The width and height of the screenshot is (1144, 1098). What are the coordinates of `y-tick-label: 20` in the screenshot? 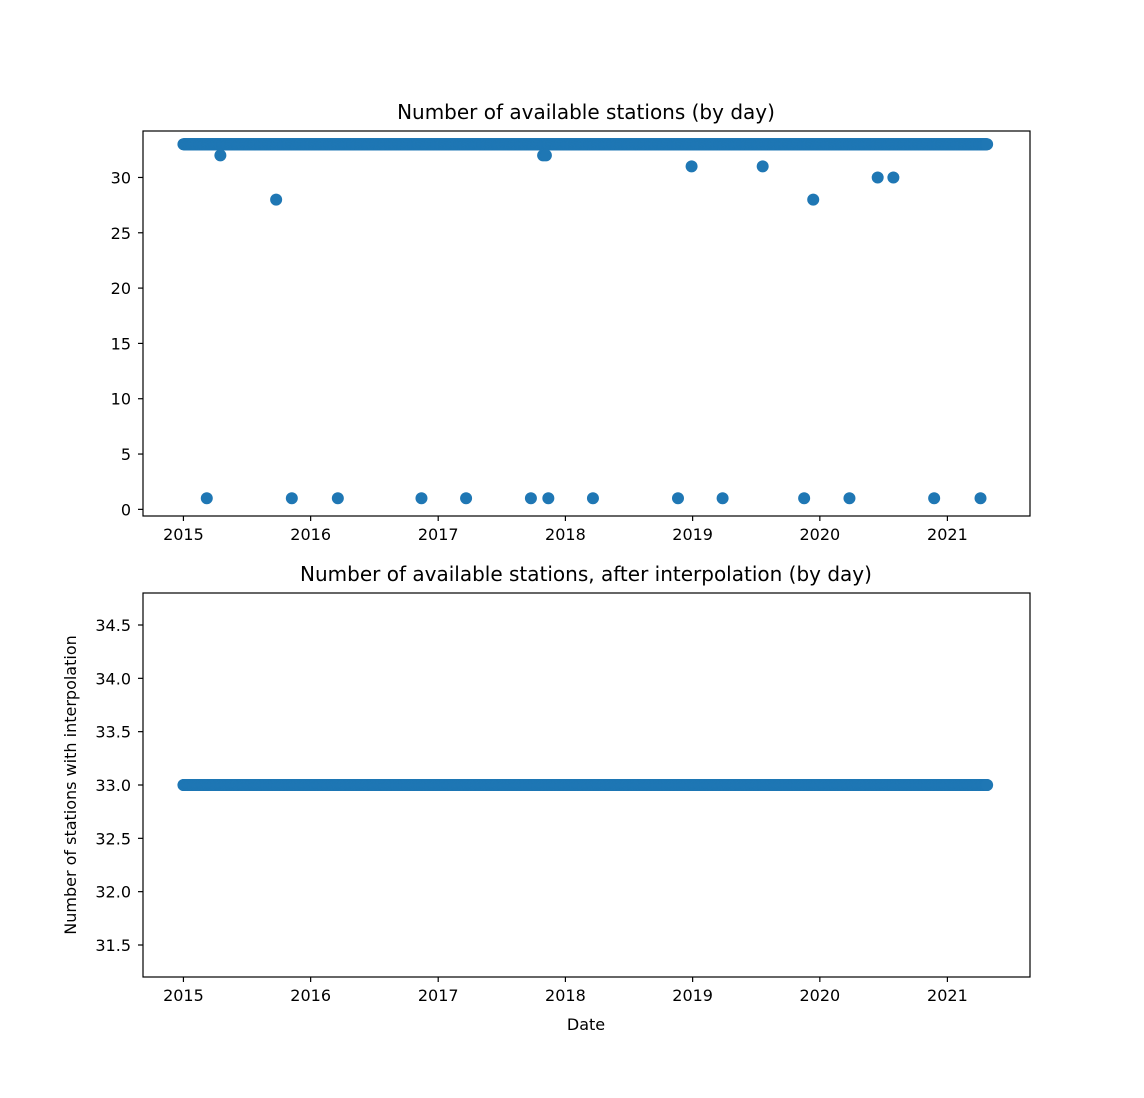 It's located at (121, 288).